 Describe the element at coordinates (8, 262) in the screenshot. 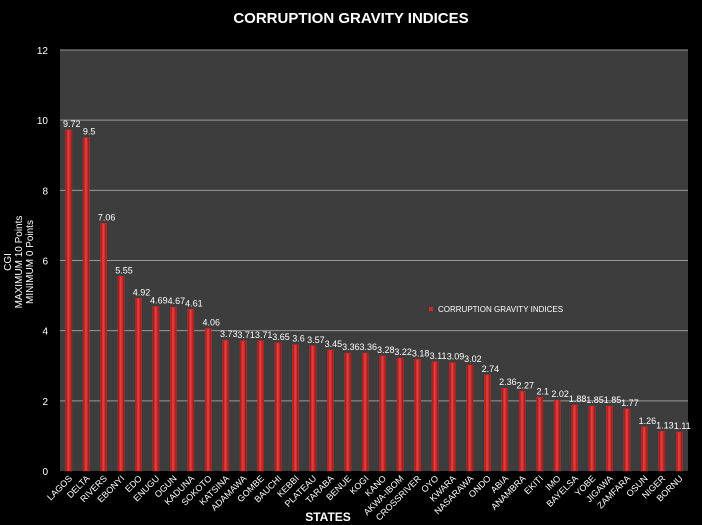

I see `y-axis-title-line-1: CGI` at that location.